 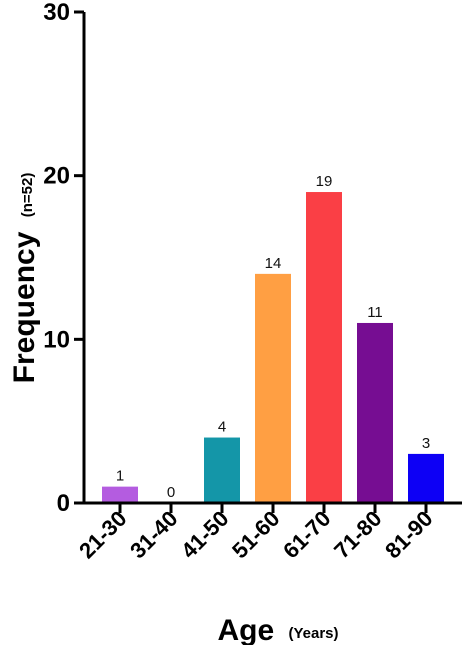 What do you see at coordinates (153, 534) in the screenshot?
I see `x-tick-label: 31-40` at bounding box center [153, 534].